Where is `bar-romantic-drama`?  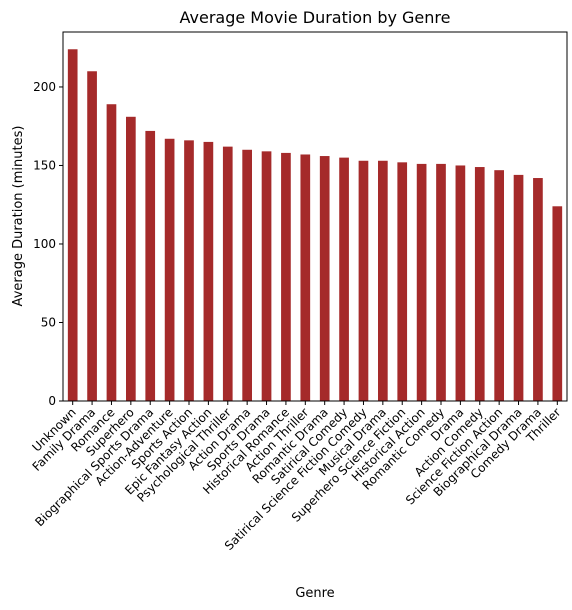 bar-romantic-drama is located at coordinates (324, 278).